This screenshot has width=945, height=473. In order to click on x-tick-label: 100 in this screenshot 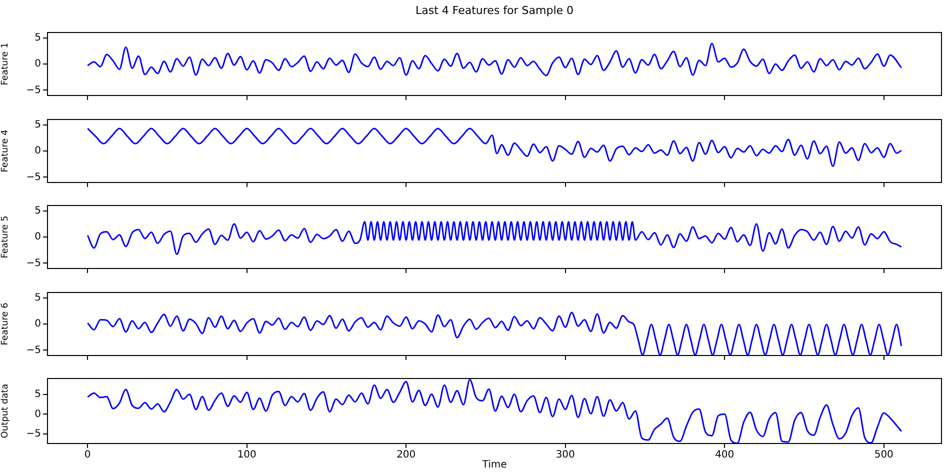, I will do `click(246, 455)`.